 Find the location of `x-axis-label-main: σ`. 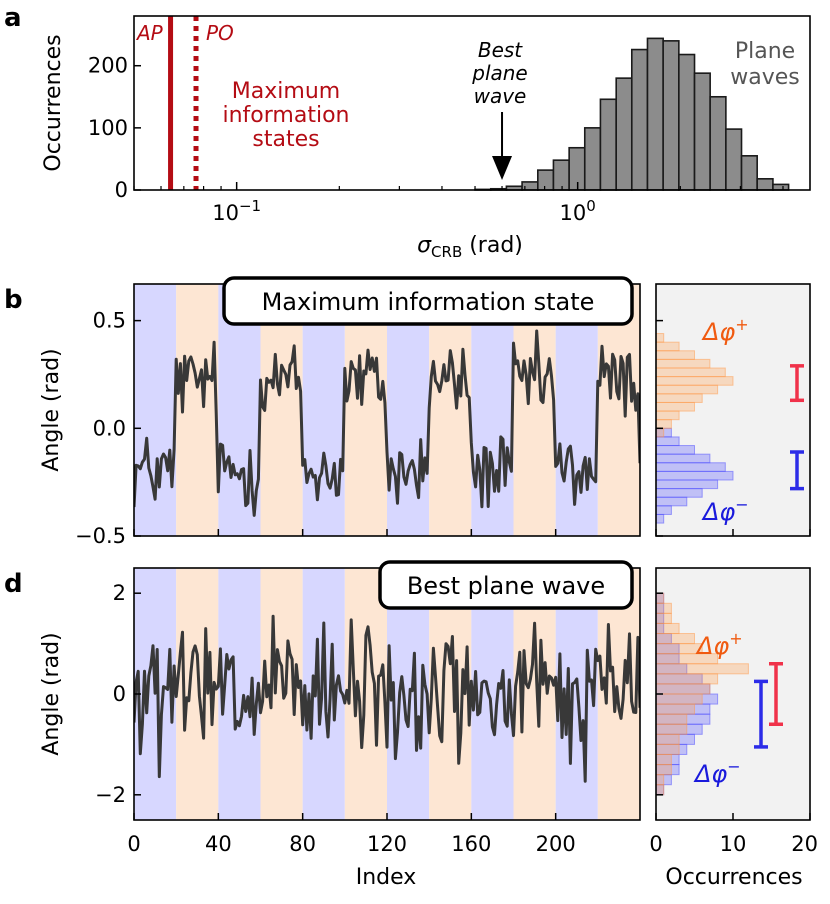

x-axis-label-main: σ is located at coordinates (424, 245).